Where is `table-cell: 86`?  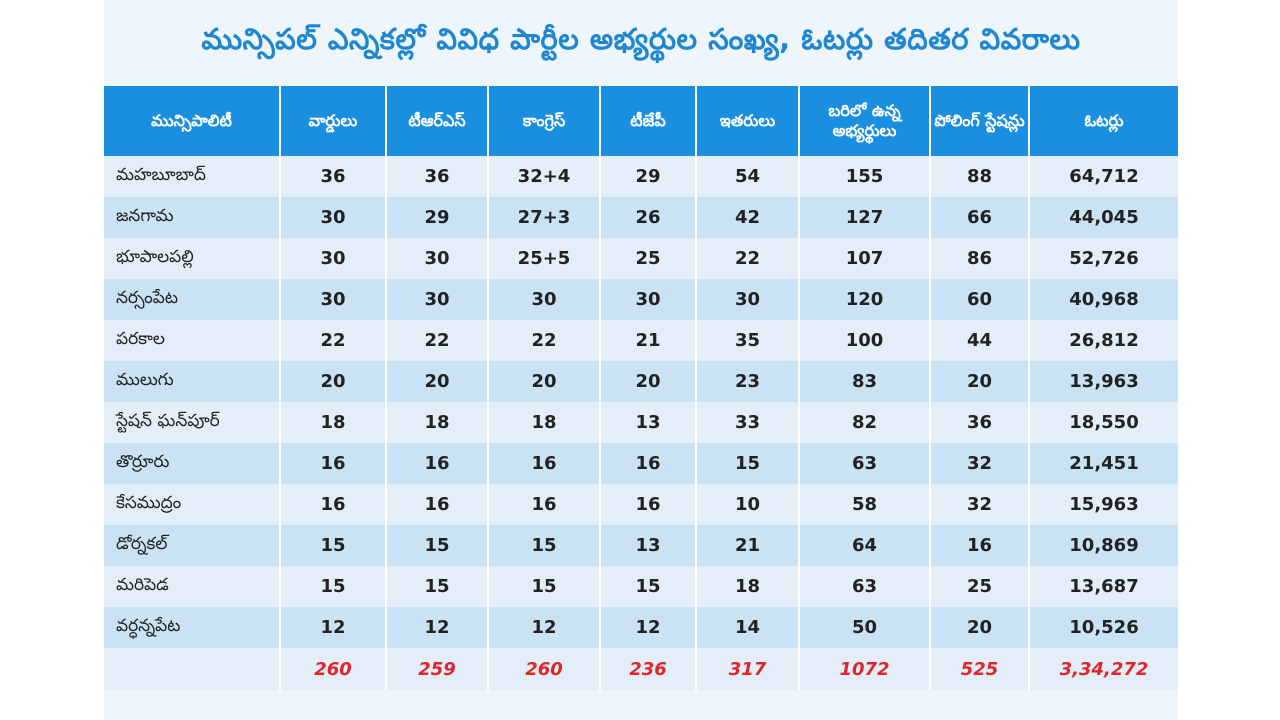 table-cell: 86 is located at coordinates (980, 258).